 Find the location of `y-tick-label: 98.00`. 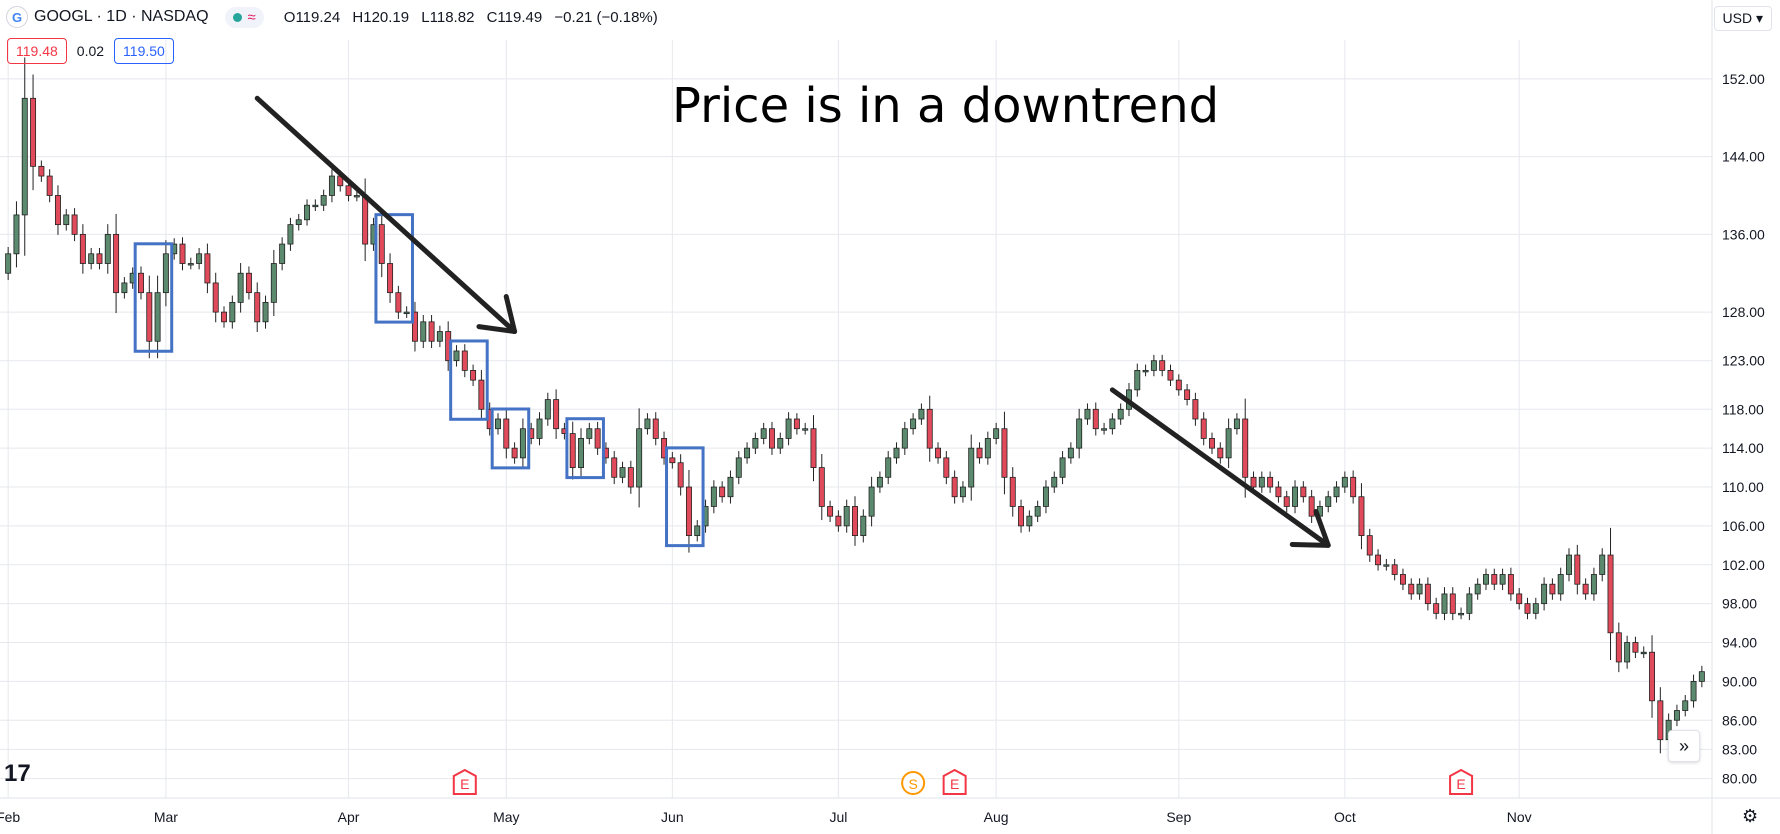

y-tick-label: 98.00 is located at coordinates (1739, 604).